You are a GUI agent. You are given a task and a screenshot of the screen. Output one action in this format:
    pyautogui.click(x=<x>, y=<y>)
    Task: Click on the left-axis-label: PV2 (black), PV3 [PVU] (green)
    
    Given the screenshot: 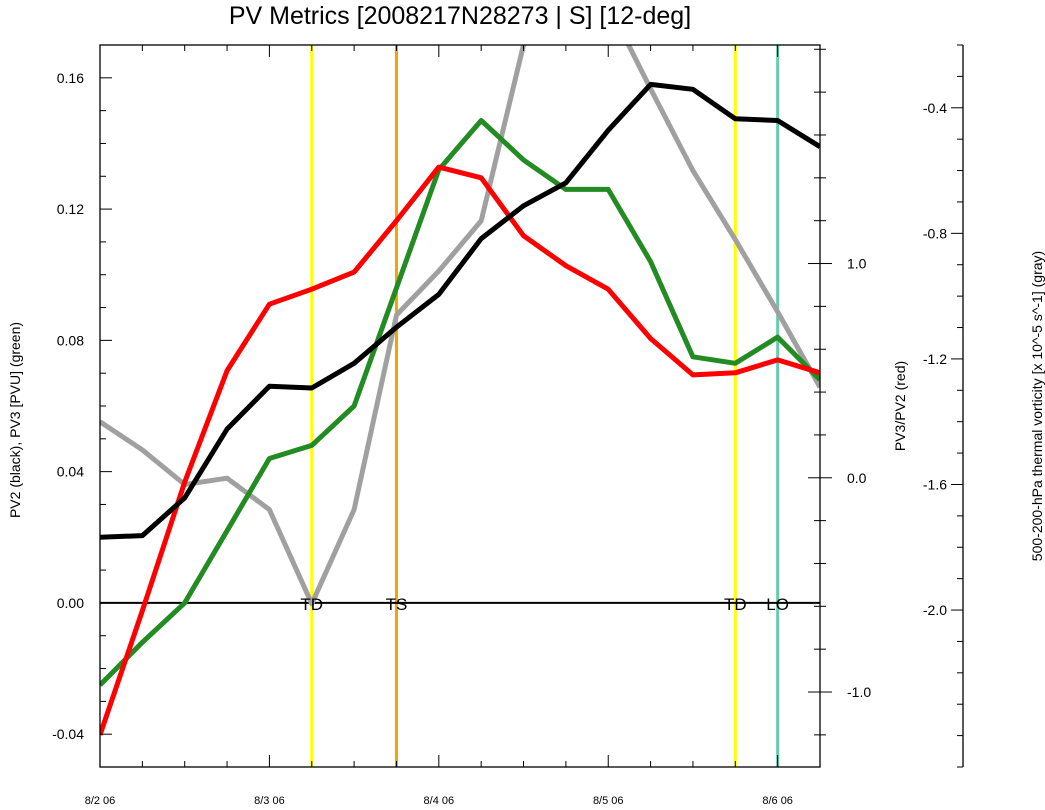 What is the action you would take?
    pyautogui.click(x=15, y=420)
    